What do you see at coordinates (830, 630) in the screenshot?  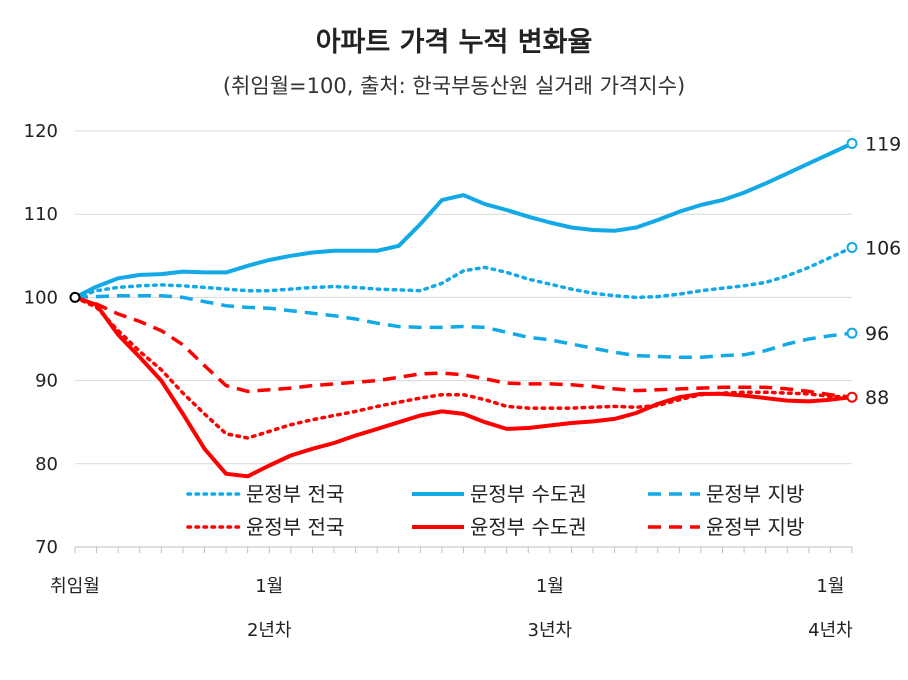 I see `x-tick-sublabel: 4년차` at bounding box center [830, 630].